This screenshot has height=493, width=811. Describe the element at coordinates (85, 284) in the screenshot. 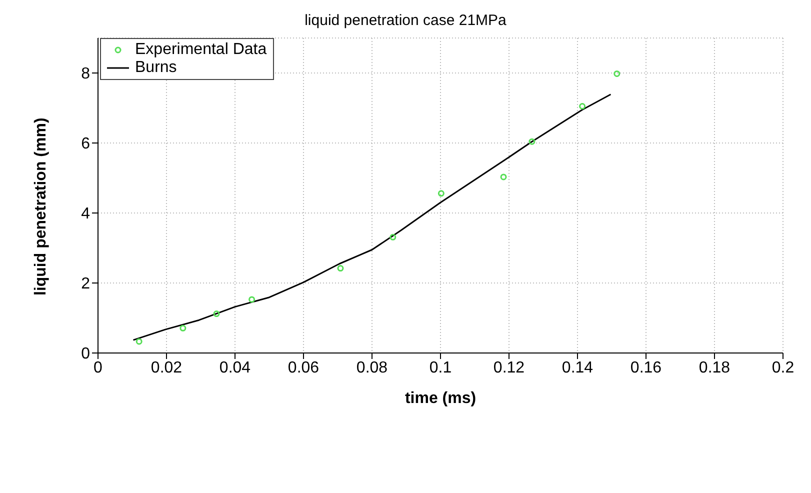

I see `y-tick-label: 2` at that location.